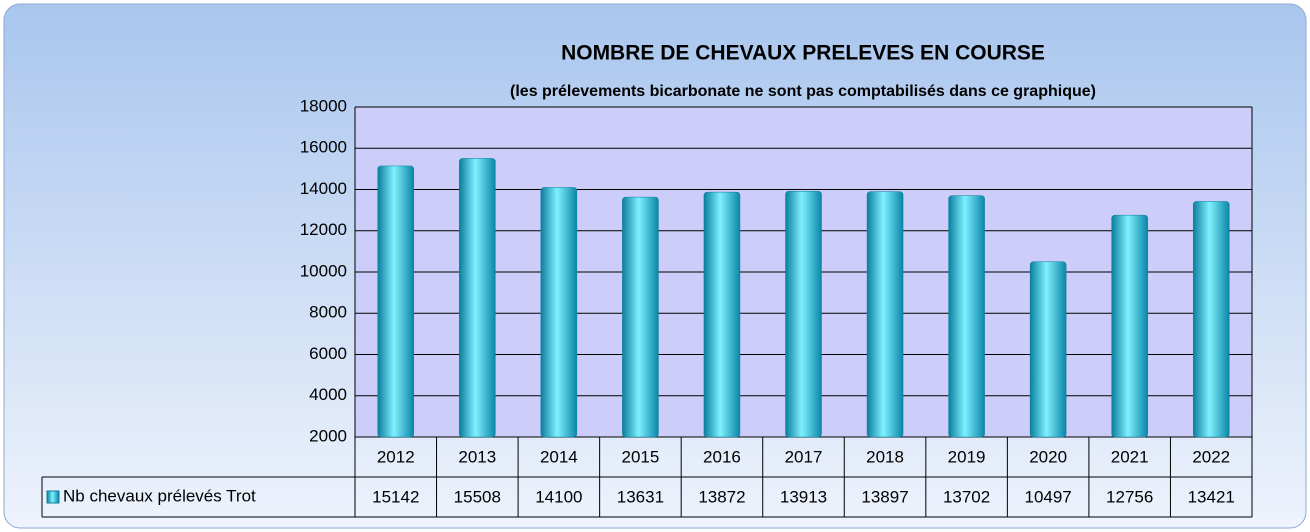 The width and height of the screenshot is (1310, 532). What do you see at coordinates (966, 496) in the screenshot?
I see `table-value: 13702` at bounding box center [966, 496].